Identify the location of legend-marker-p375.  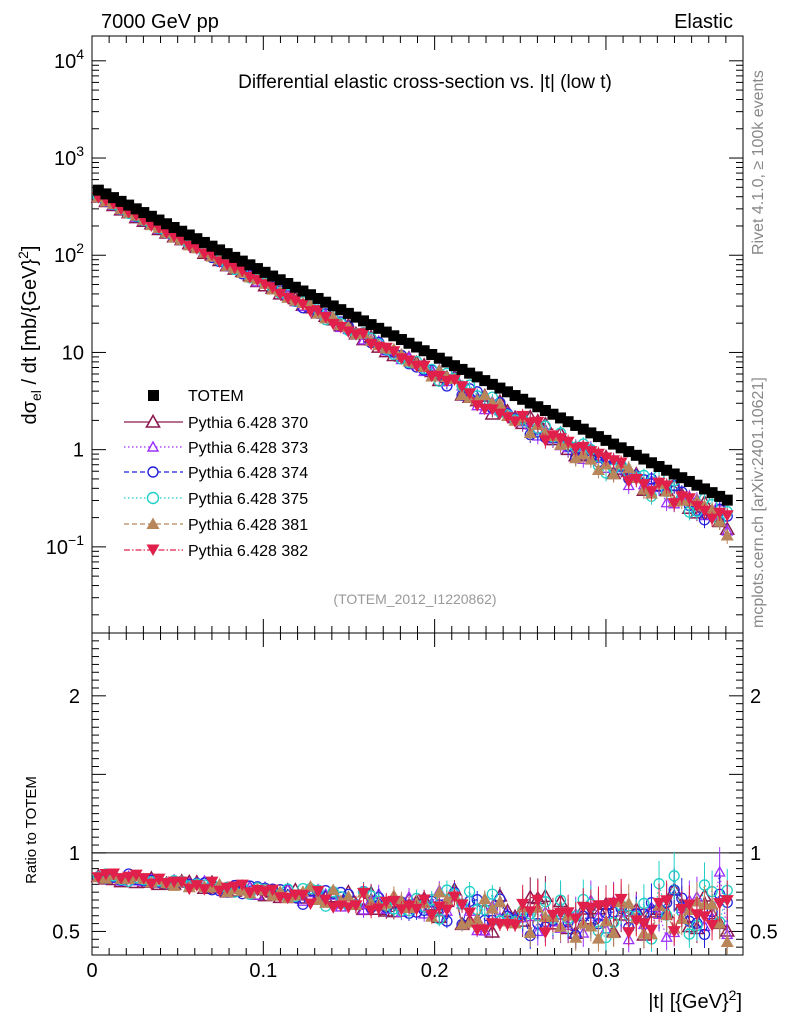
(153, 498).